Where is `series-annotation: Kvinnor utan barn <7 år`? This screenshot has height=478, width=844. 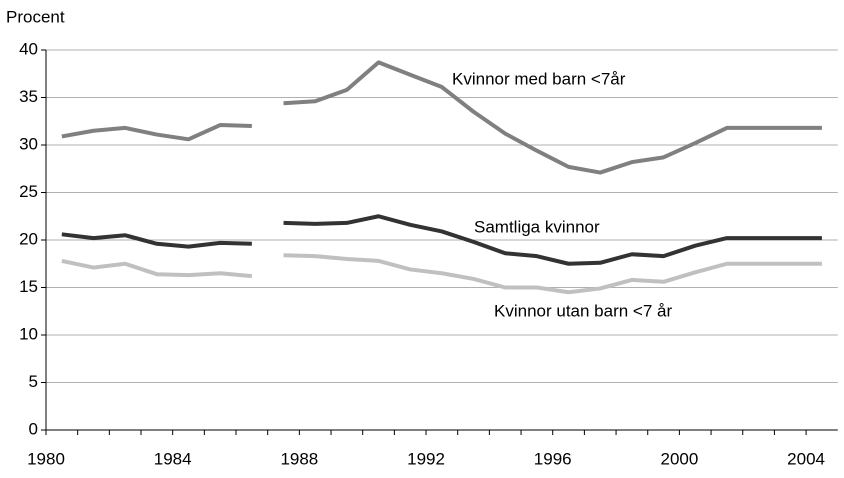 series-annotation: Kvinnor utan barn <7 år is located at coordinates (583, 310).